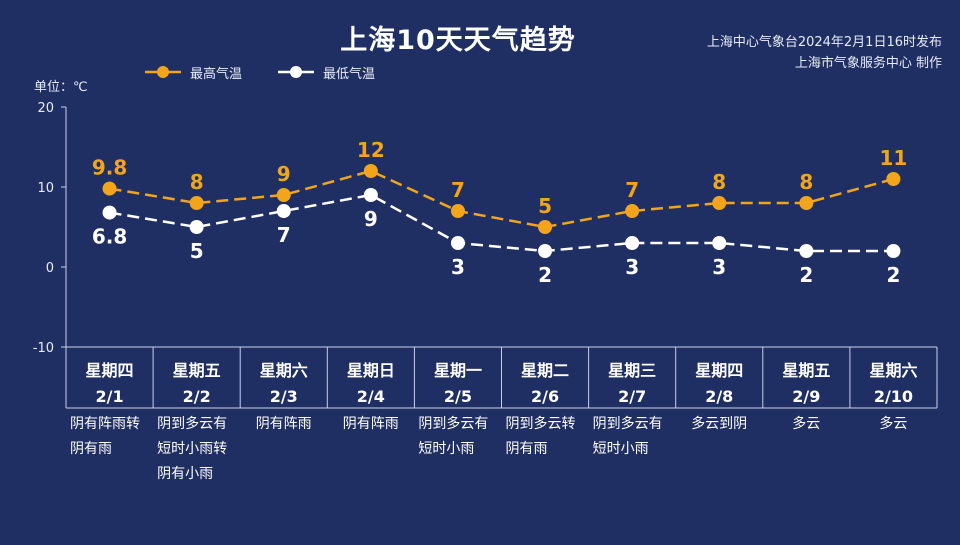 This screenshot has height=545, width=960. I want to click on weather-line: 多云到阴, so click(719, 424).